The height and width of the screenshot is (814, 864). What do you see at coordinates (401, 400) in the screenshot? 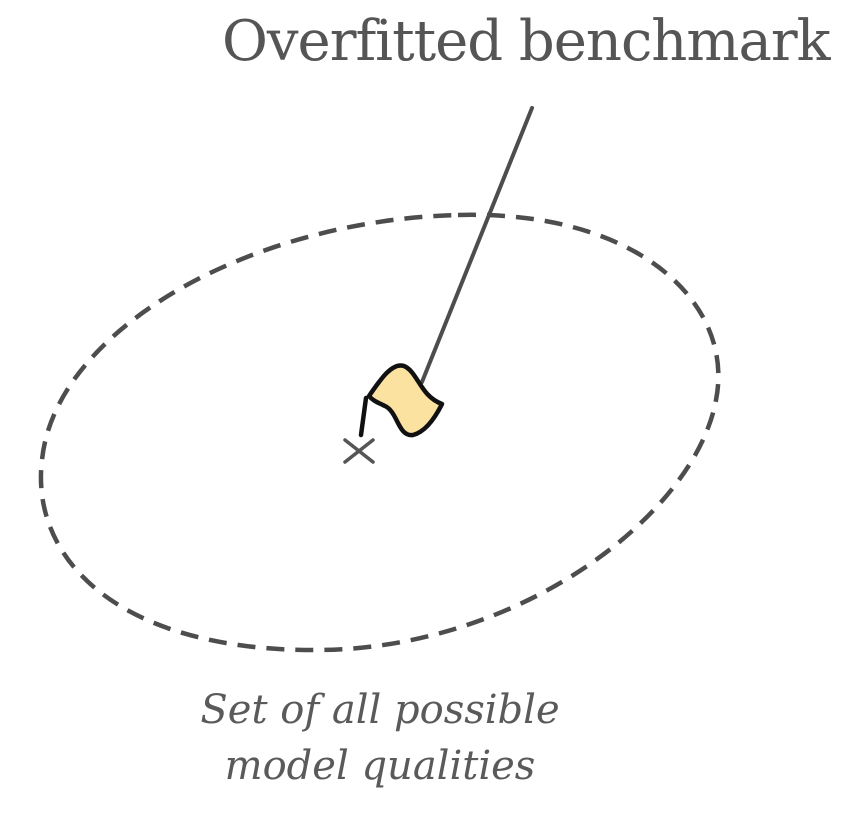
I see `flag-icon` at bounding box center [401, 400].